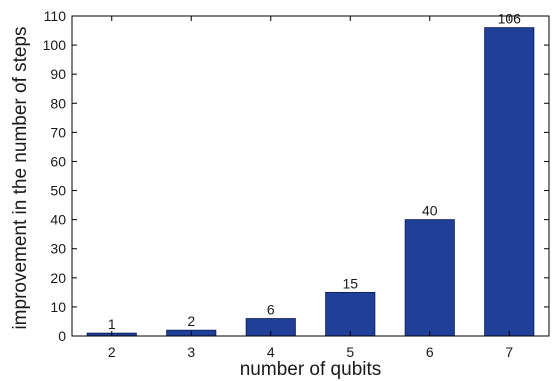 The width and height of the screenshot is (554, 381). What do you see at coordinates (55, 45) in the screenshot?
I see `y-tick-label: 100` at bounding box center [55, 45].